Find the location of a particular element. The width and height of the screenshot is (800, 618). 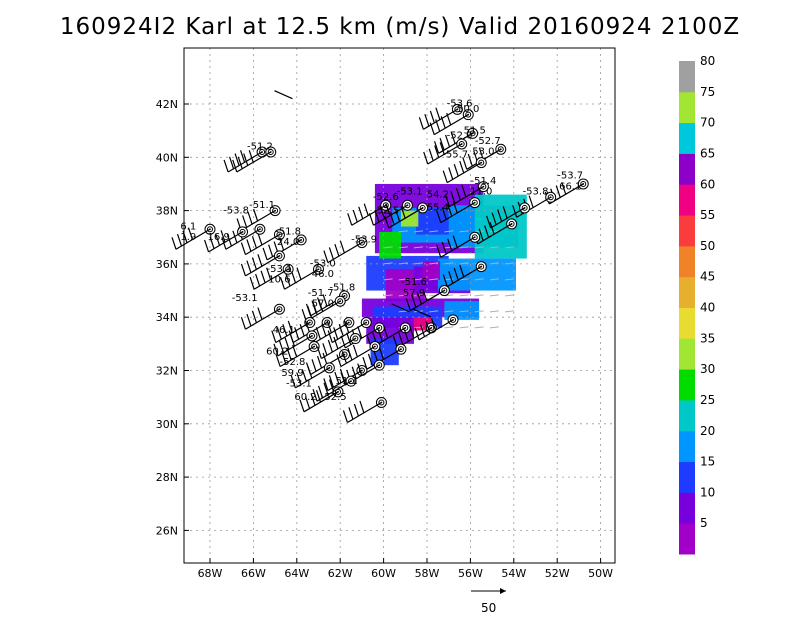

observation-label: -53.6 is located at coordinates (460, 104).